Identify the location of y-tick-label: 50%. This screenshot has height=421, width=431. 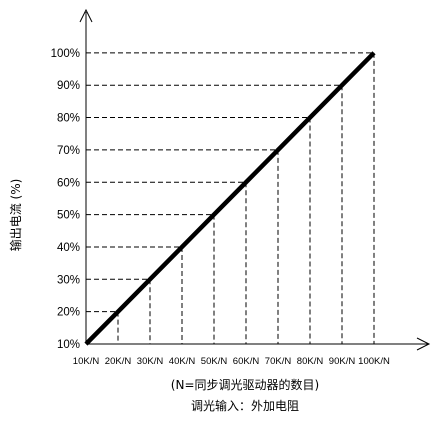
(68, 216).